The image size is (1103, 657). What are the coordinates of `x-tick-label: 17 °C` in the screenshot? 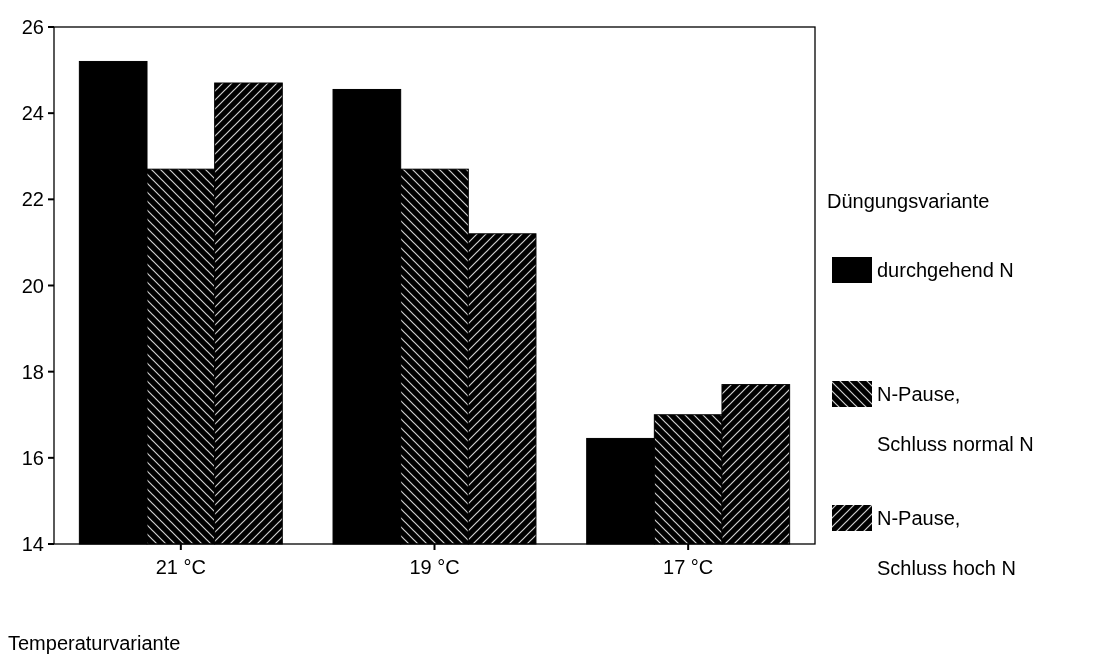 It's located at (688, 567).